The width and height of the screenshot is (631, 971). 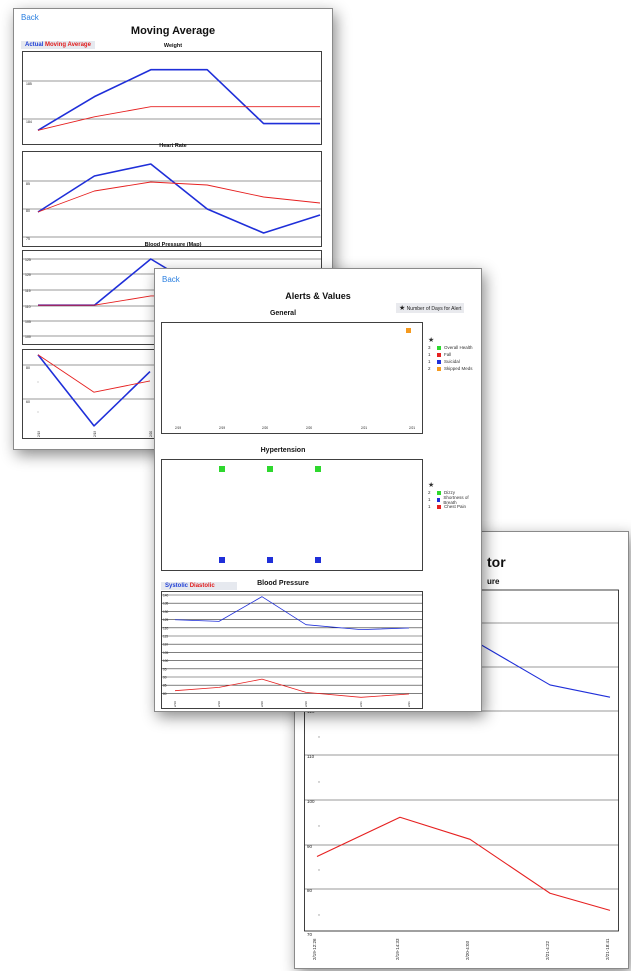 I want to click on dizzy-marker, so click(x=222, y=469).